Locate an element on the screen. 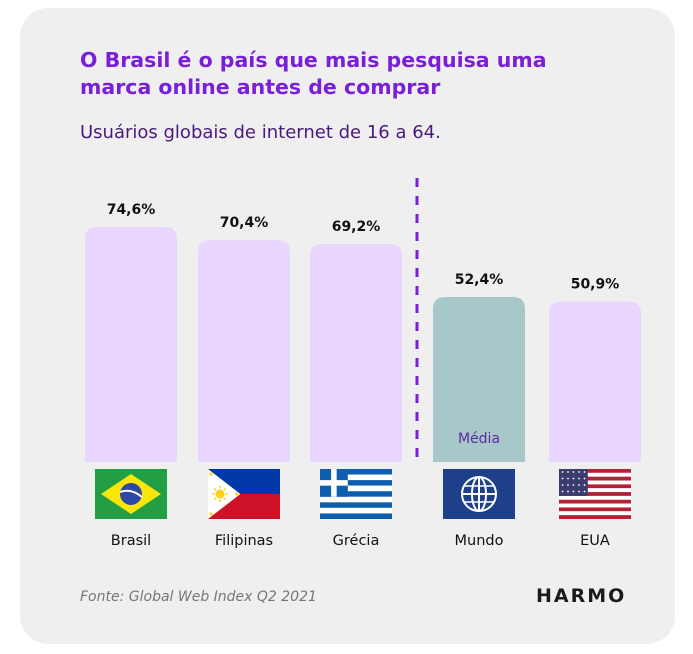 Image resolution: width=693 pixels, height=654 pixels. category-label: EUA is located at coordinates (595, 541).